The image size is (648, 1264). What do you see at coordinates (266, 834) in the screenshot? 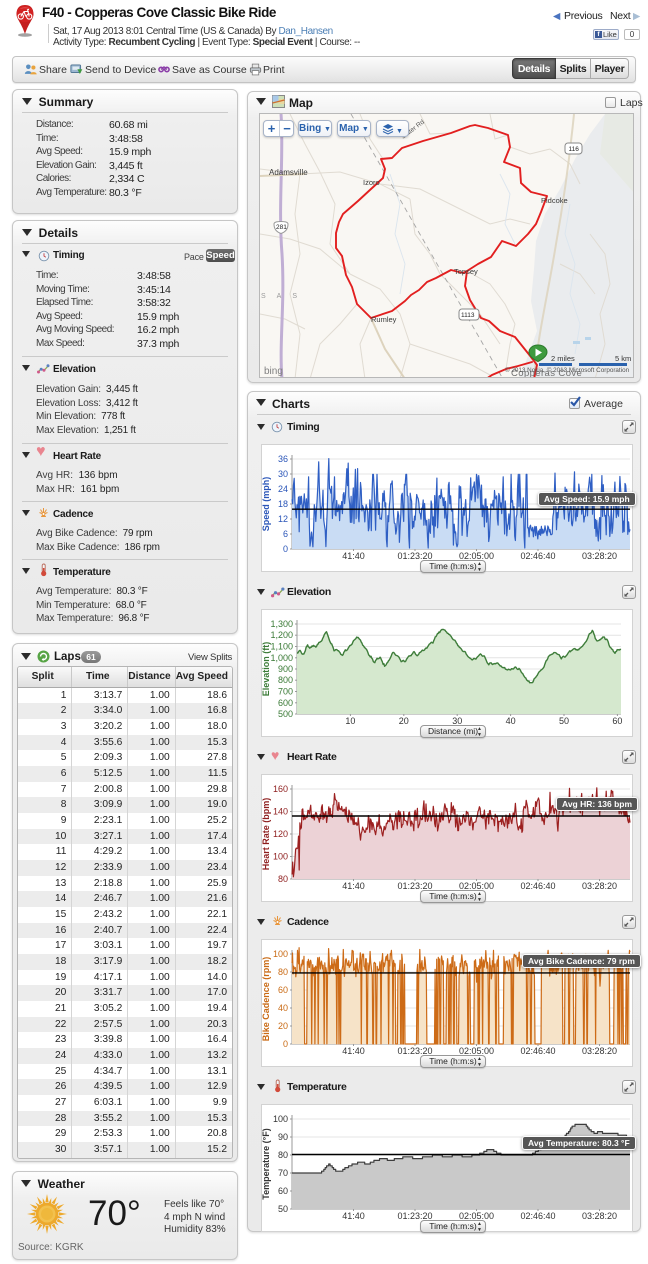
I see `svg-text: Heart Rate (bpm)` at bounding box center [266, 834].